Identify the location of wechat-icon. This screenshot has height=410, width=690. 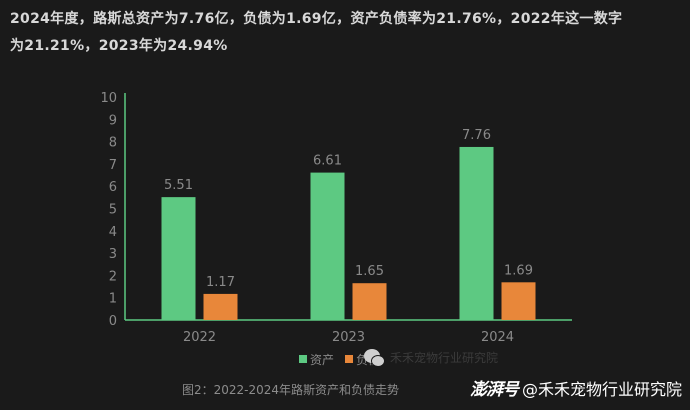
(374, 358).